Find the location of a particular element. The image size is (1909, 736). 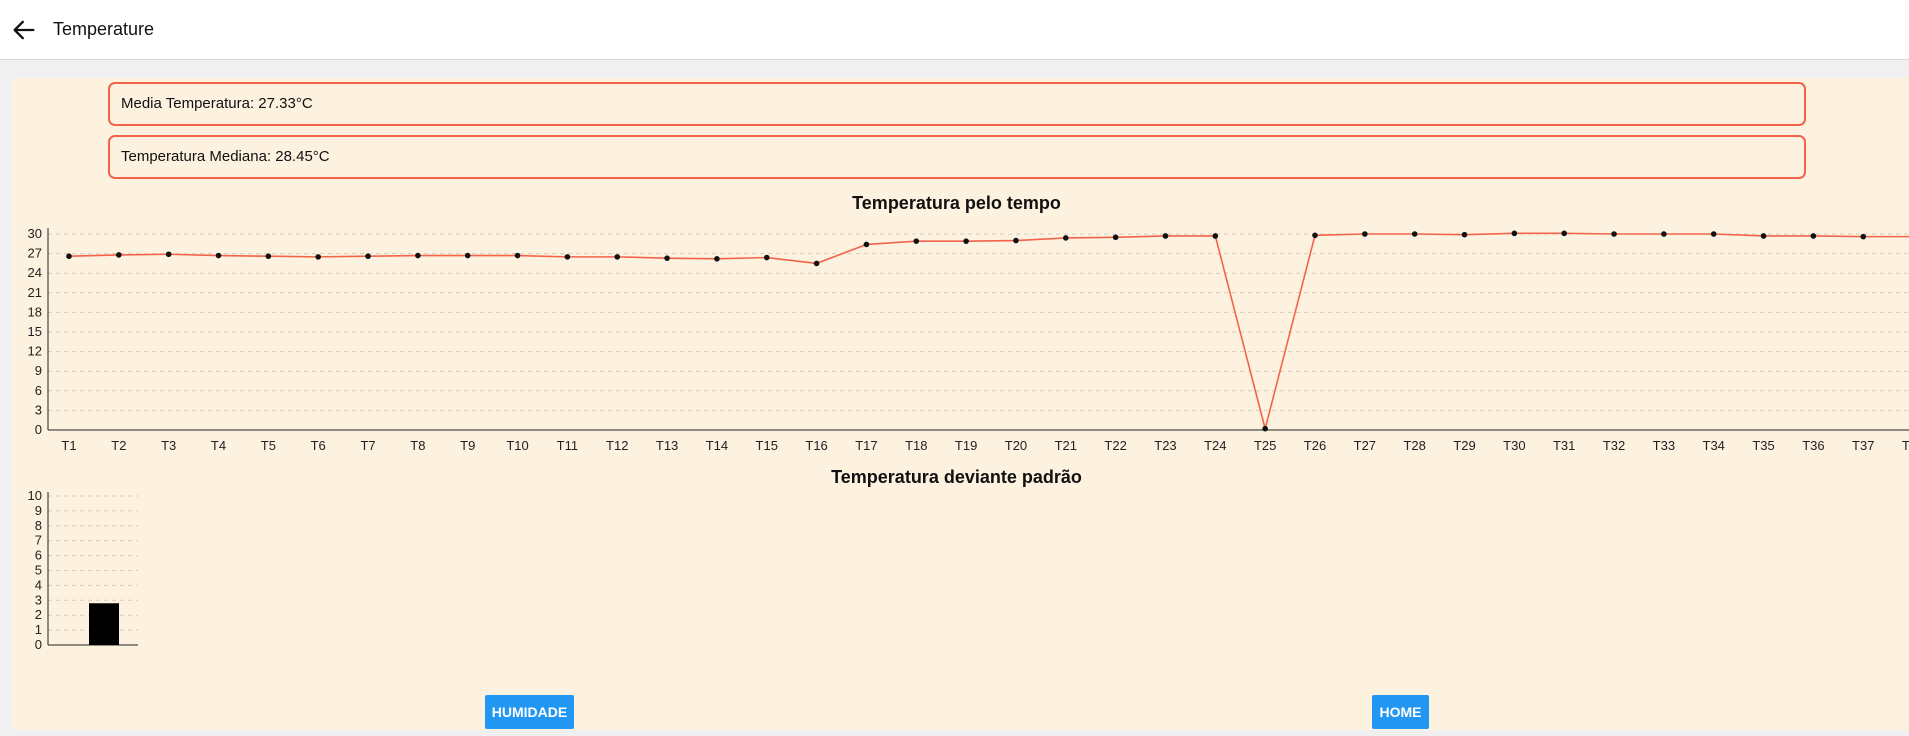

x-tick-label: T33 is located at coordinates (1664, 445).